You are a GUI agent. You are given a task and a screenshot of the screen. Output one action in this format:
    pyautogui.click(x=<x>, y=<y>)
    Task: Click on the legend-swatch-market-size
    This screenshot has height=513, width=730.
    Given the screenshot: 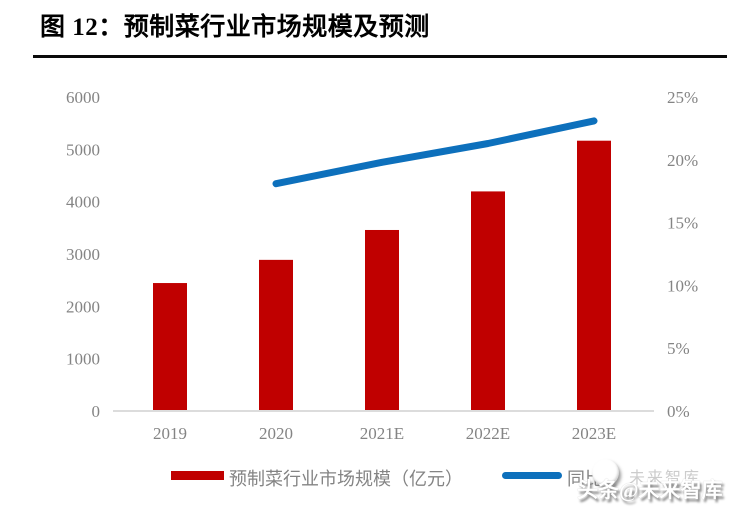 What is the action you would take?
    pyautogui.click(x=197, y=475)
    